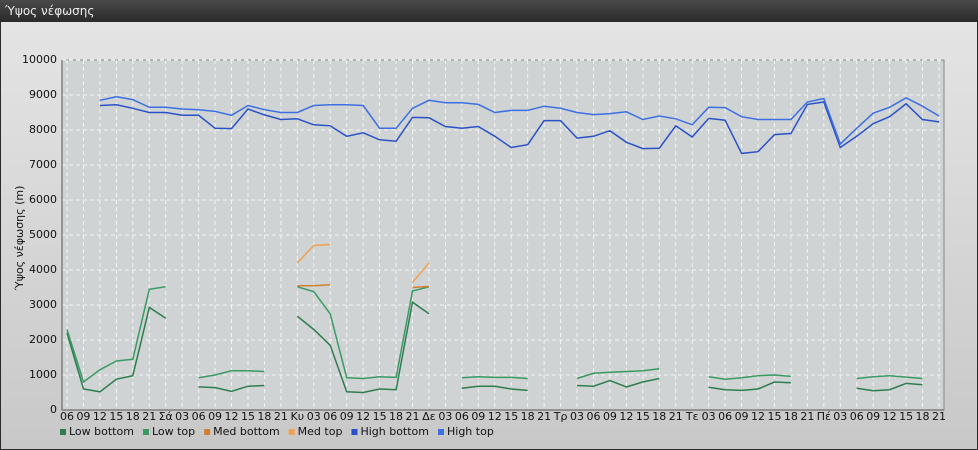 The width and height of the screenshot is (978, 450). What do you see at coordinates (43, 164) in the screenshot?
I see `y-tick-label: 7000` at bounding box center [43, 164].